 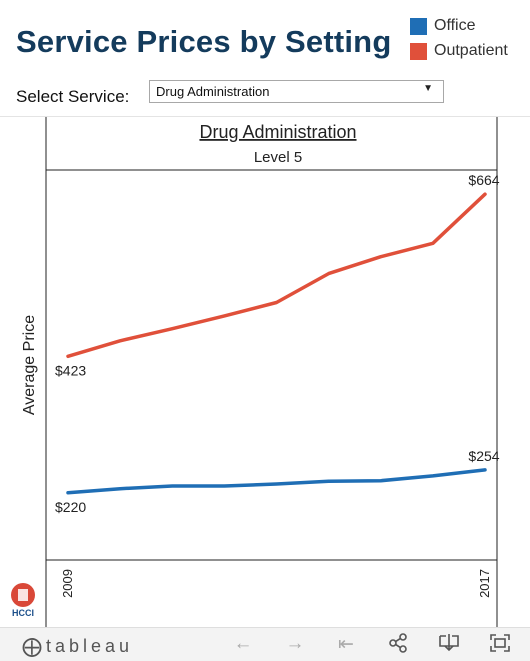 I want to click on service-select: Drug Administration ▼, so click(x=296, y=91).